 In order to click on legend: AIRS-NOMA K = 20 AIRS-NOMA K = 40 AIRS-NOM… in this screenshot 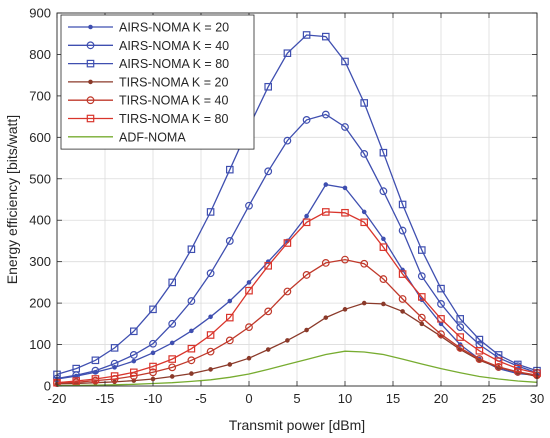, I will do `click(157, 82)`.